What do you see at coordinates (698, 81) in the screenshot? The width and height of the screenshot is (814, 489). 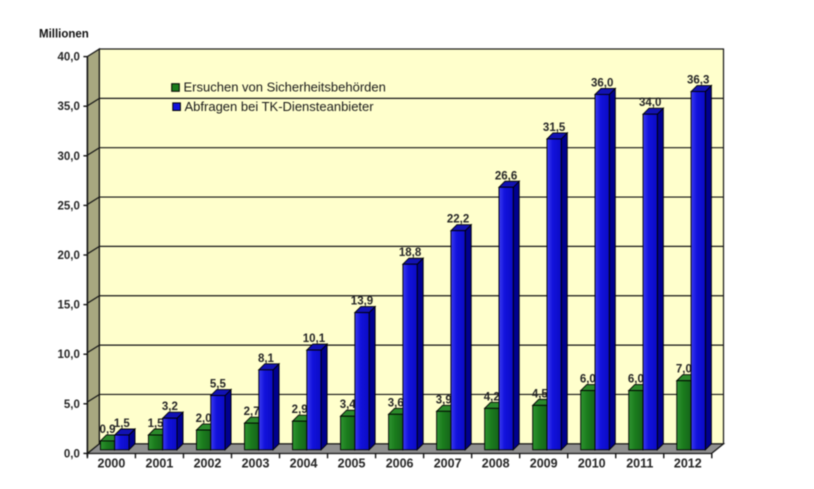 I see `svg-text: 36,3` at bounding box center [698, 81].